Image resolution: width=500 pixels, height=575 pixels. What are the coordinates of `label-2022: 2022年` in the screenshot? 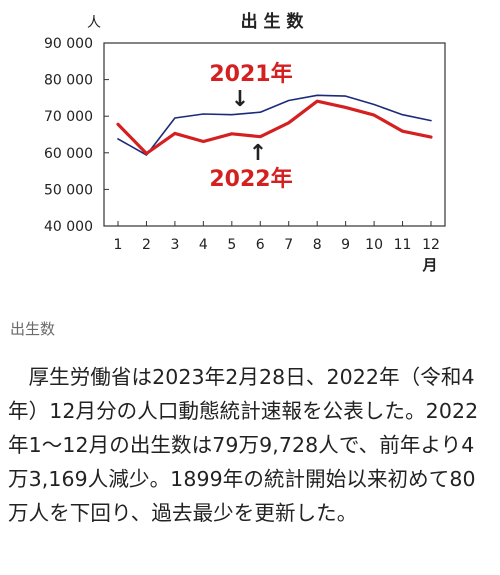 It's located at (250, 179).